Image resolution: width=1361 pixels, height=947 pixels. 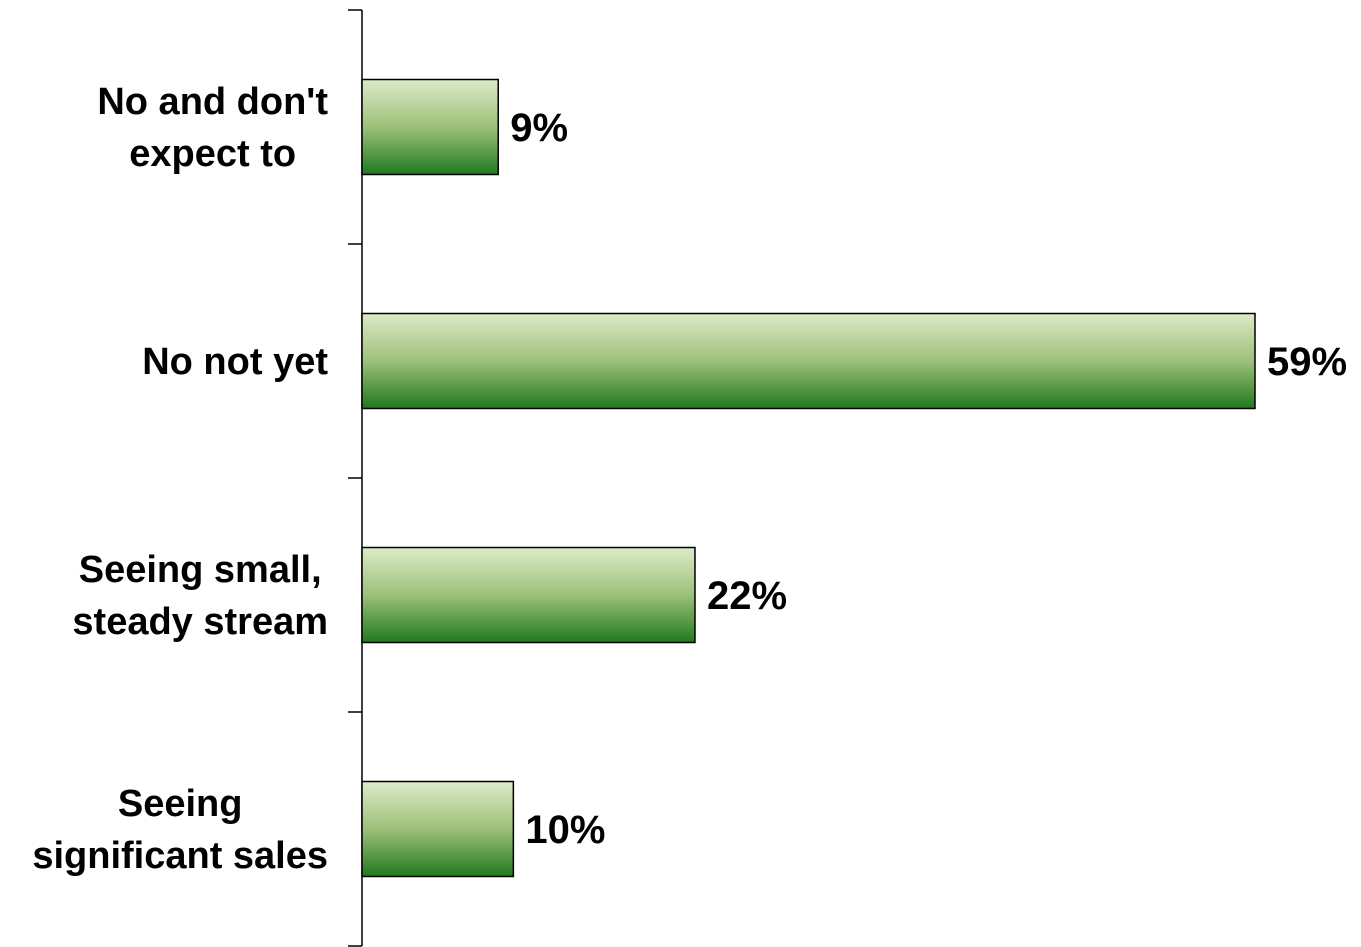 I want to click on category-label-line: Seeing, so click(x=180, y=804).